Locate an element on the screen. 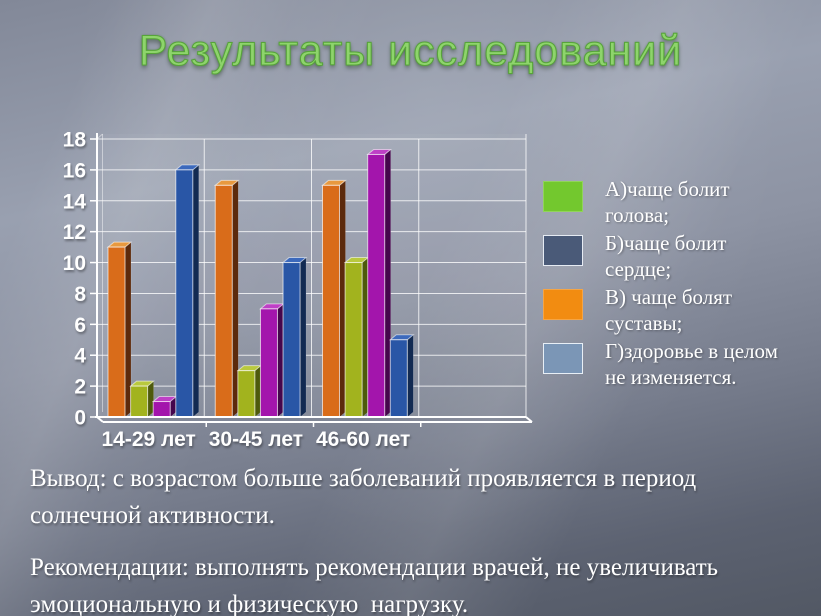 The image size is (821, 616). bar-side-bar-orange-30-45 лет is located at coordinates (235, 298).